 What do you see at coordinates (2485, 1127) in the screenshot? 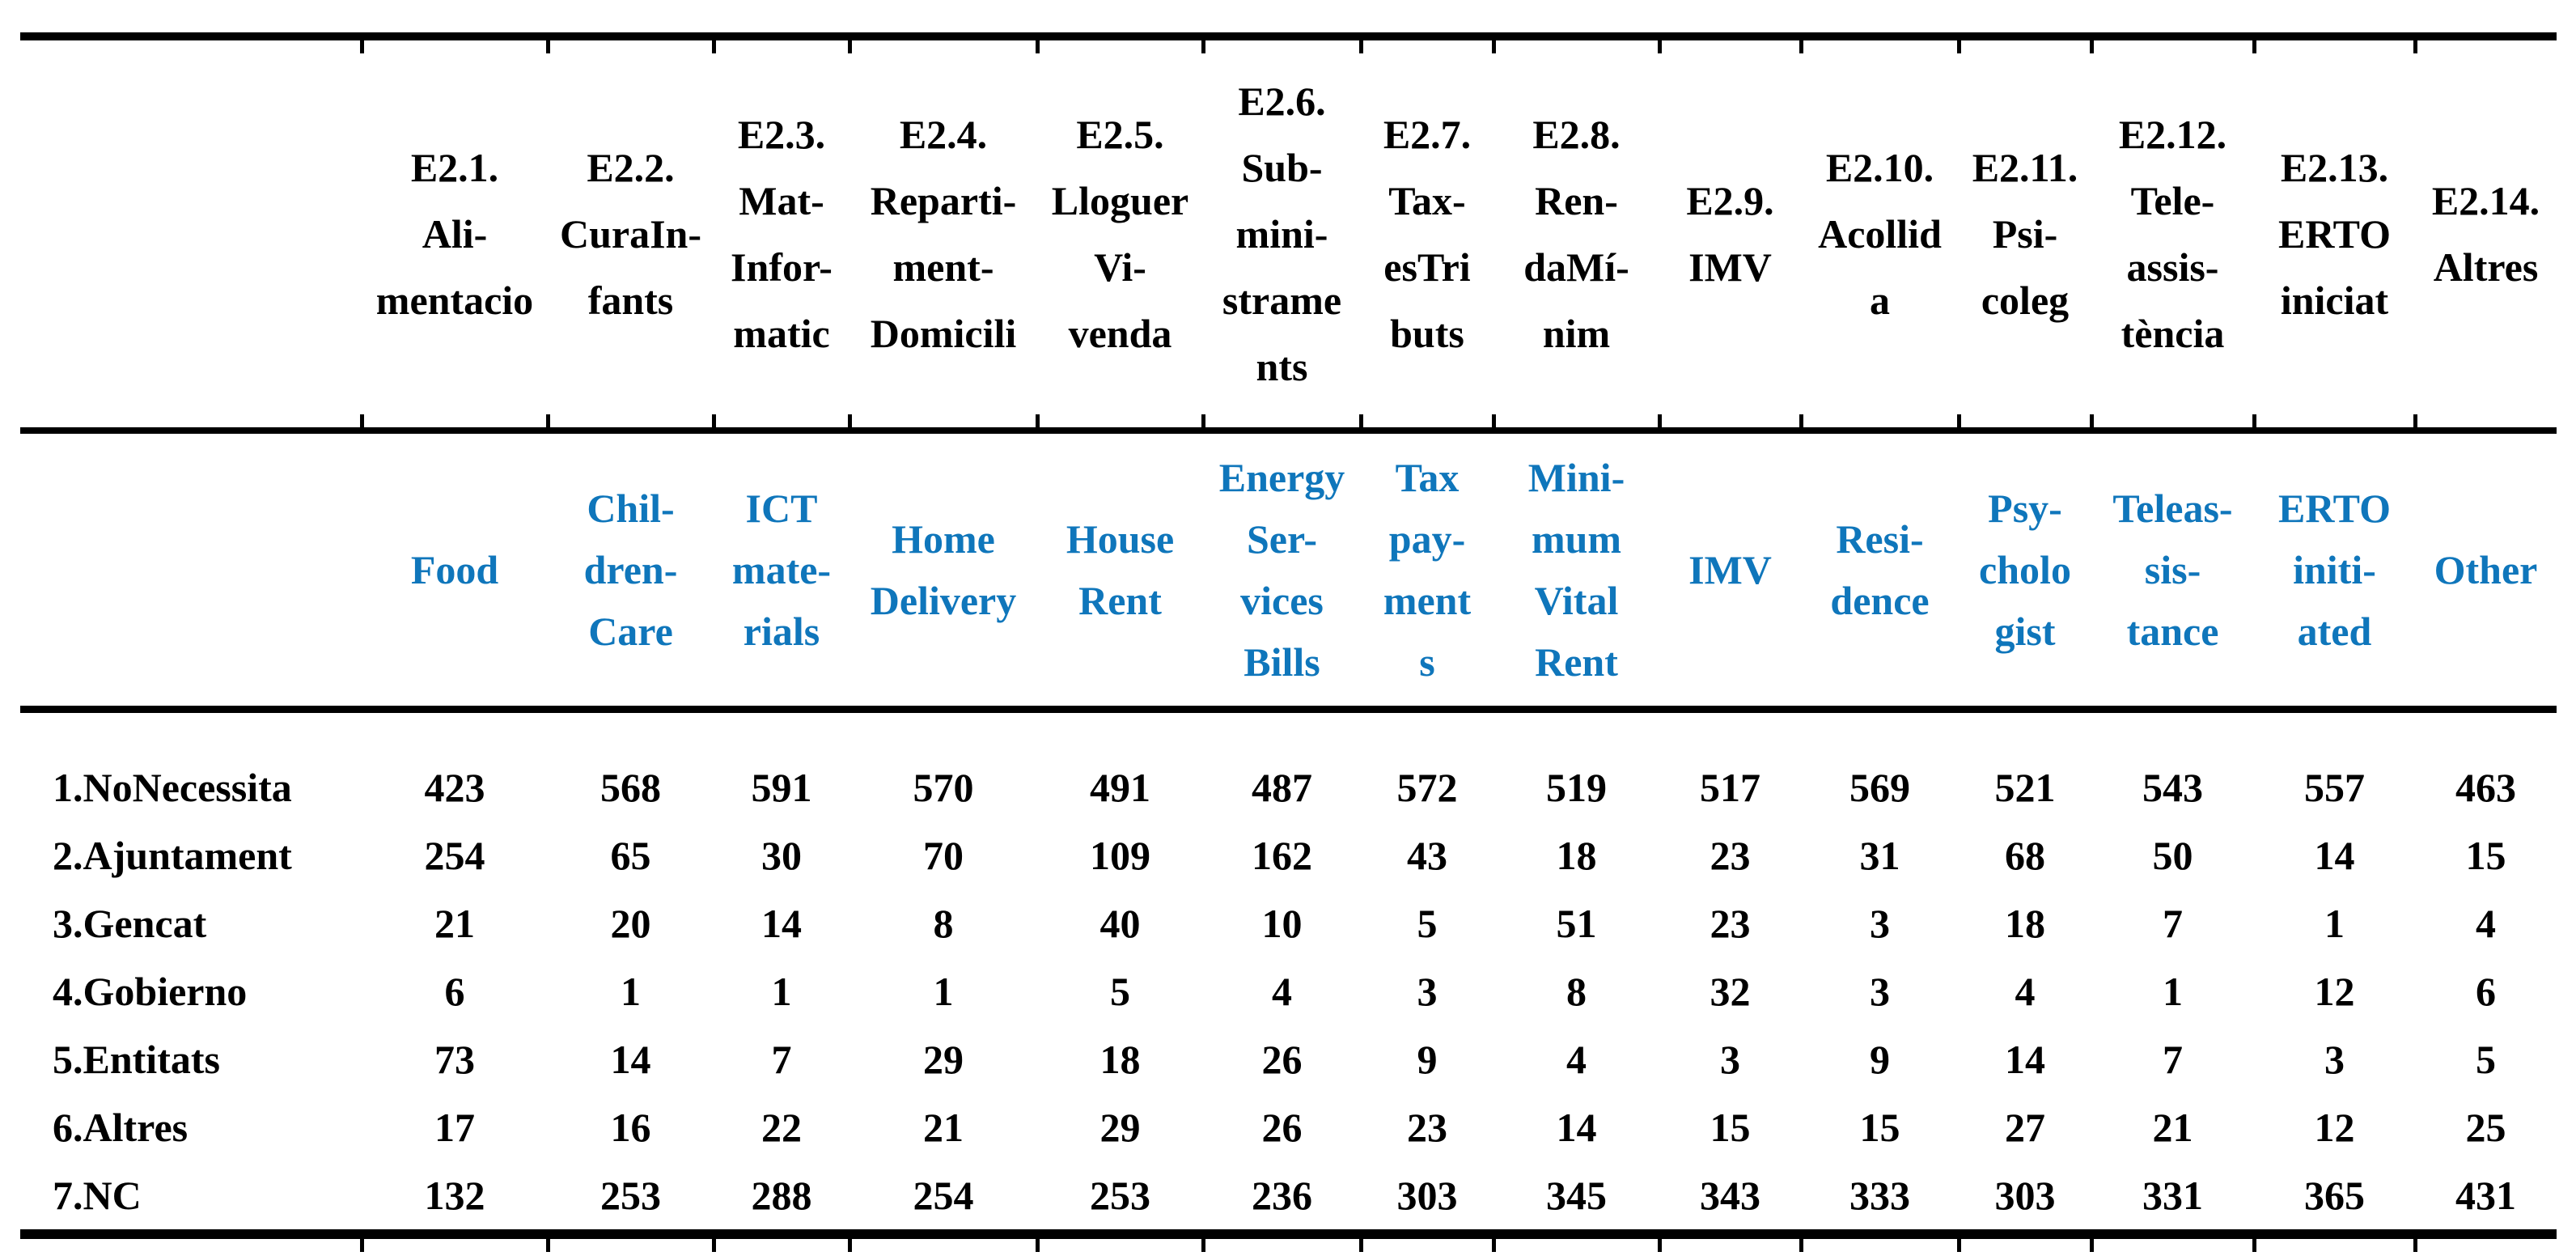
I see `data-cell: 25` at bounding box center [2485, 1127].